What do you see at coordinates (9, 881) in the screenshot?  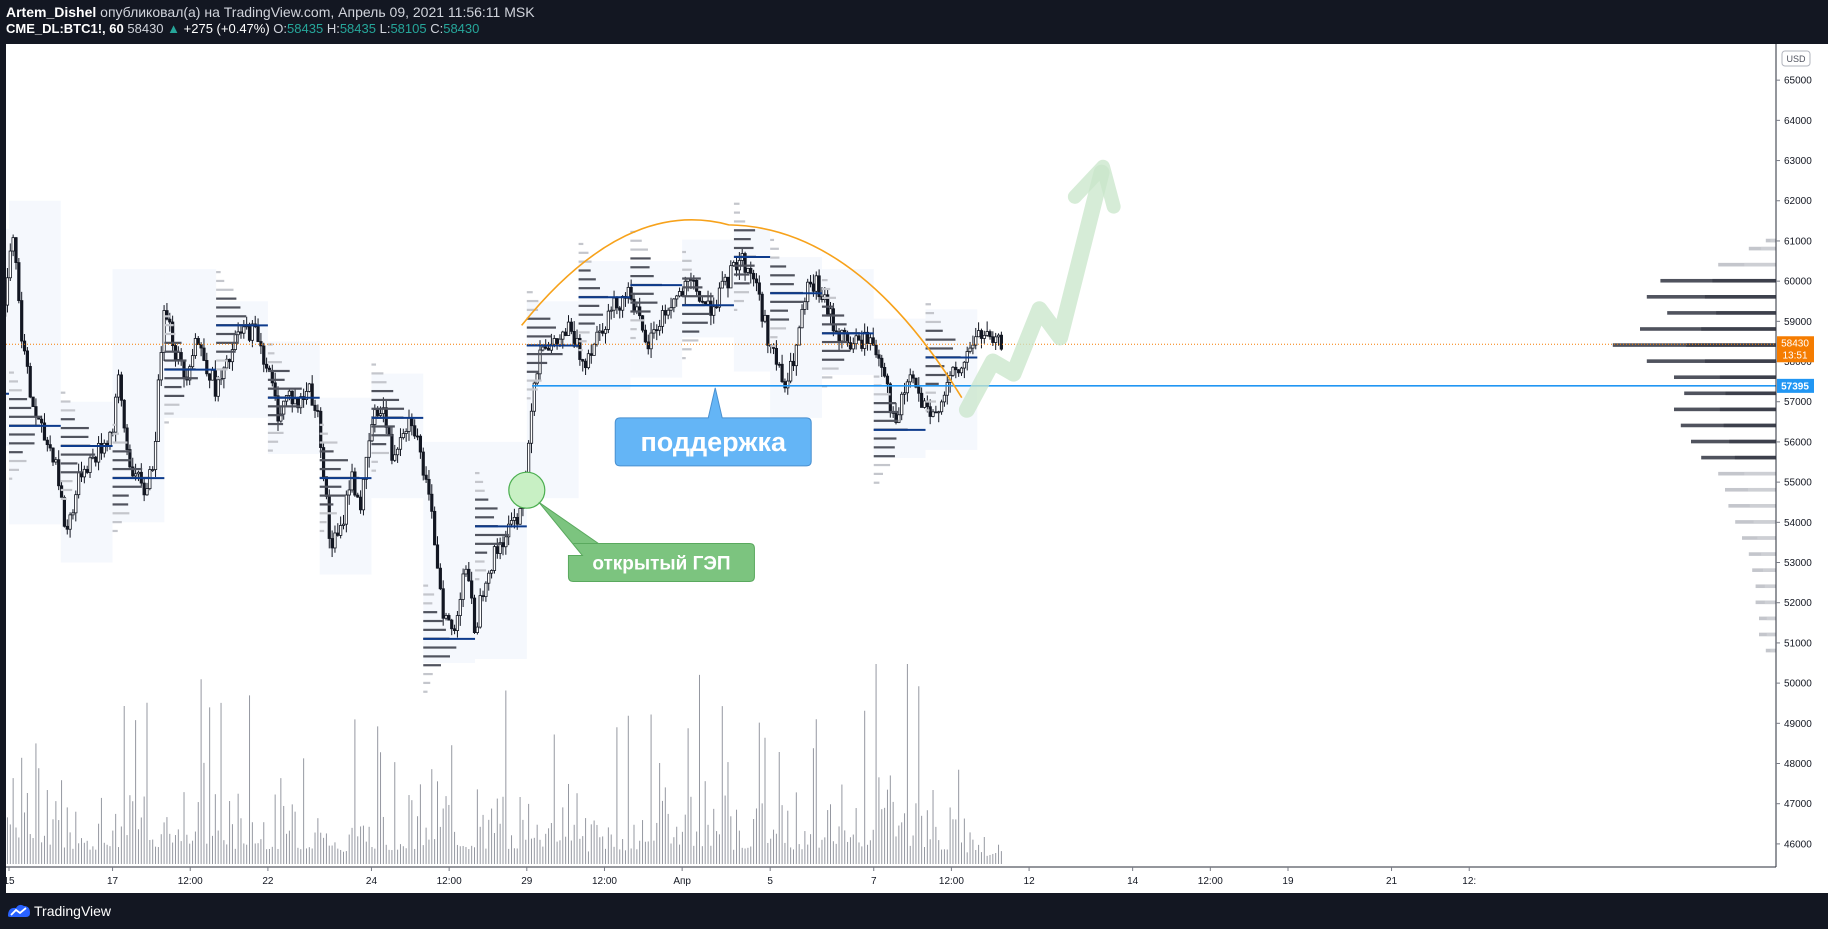 I see `time-tick-label: 15` at bounding box center [9, 881].